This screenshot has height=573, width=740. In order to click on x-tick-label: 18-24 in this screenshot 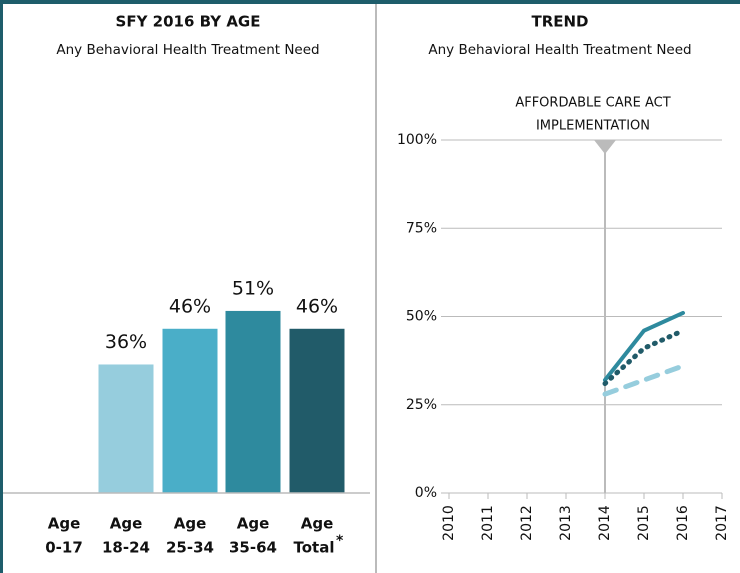, I will do `click(126, 548)`.